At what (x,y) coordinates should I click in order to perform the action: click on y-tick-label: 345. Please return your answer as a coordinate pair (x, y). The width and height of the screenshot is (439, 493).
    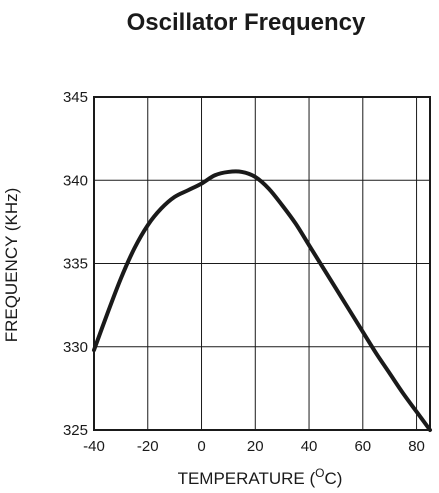
    Looking at the image, I should click on (75, 97).